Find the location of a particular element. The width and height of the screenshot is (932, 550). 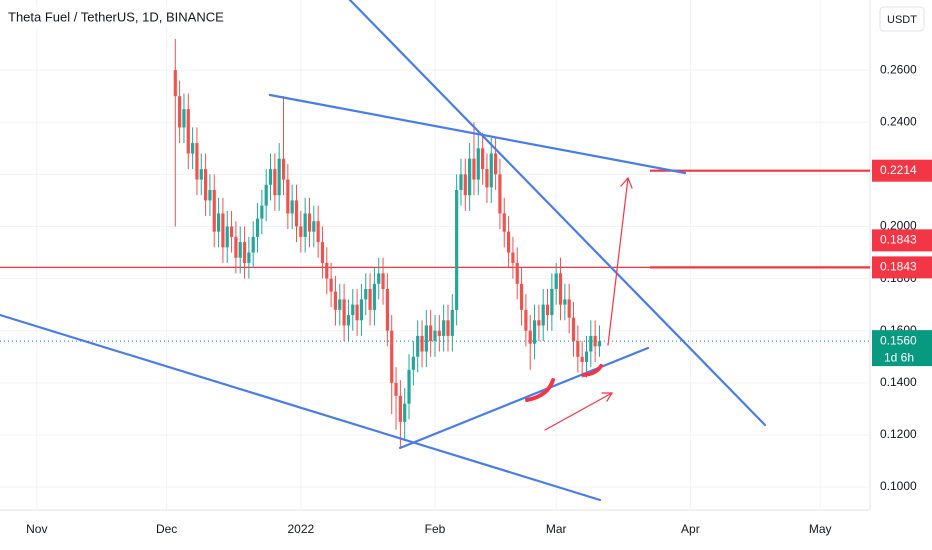

y-tick-label: 0.1400 is located at coordinates (898, 382).